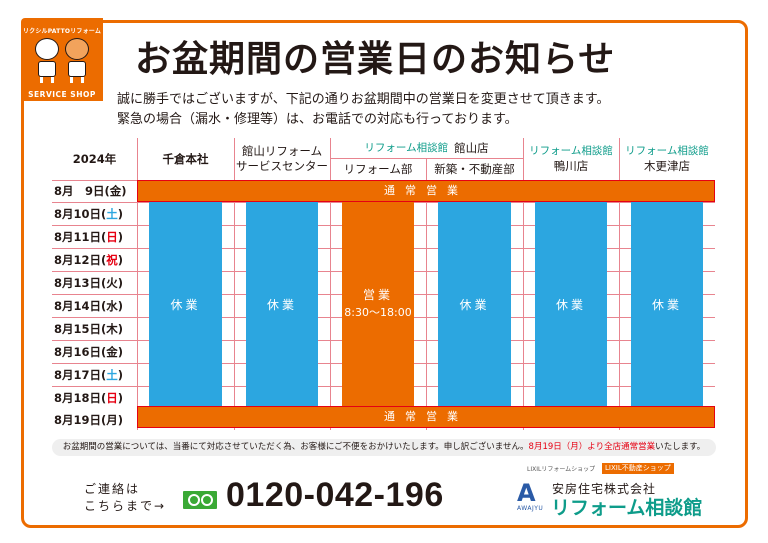 The image size is (768, 543). I want to click on year-header: 2024年, so click(94, 158).